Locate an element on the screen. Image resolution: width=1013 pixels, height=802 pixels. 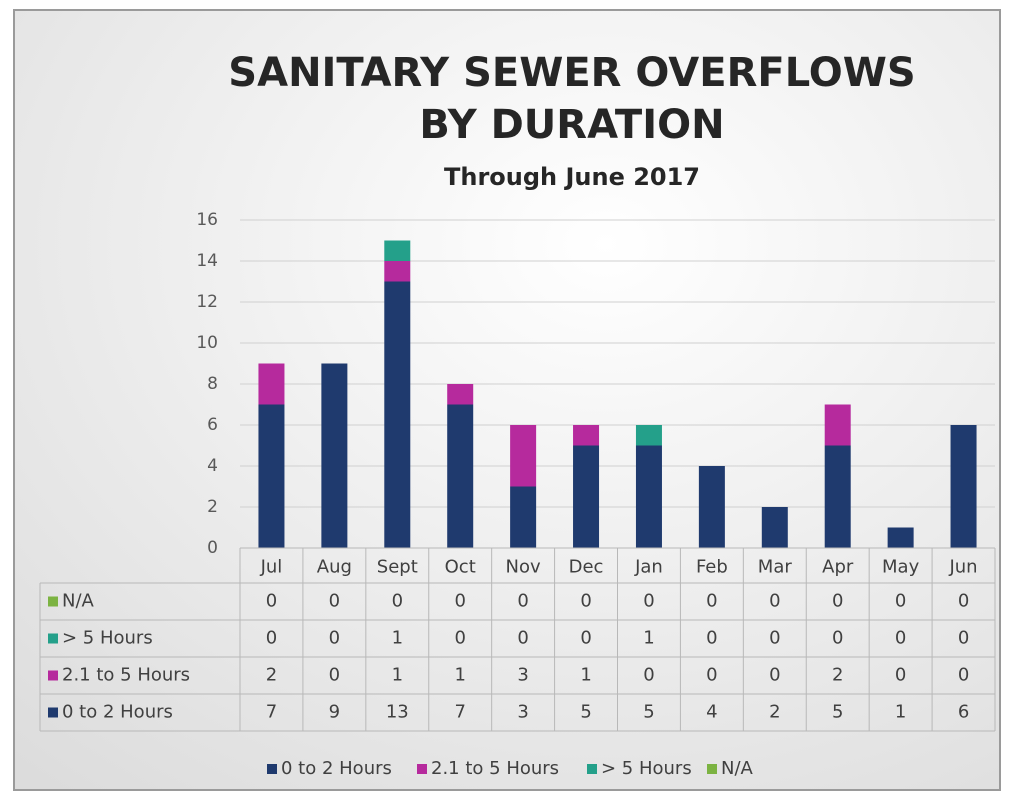
table-row-label: > 5 Hours is located at coordinates (107, 638).